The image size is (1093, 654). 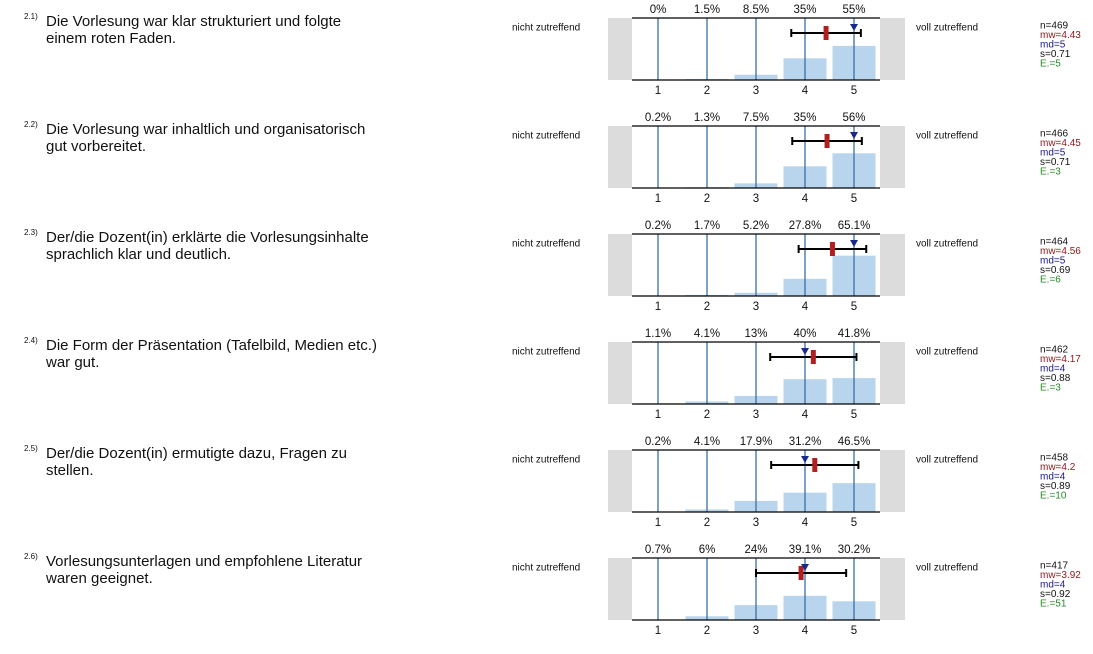 What do you see at coordinates (70, 470) in the screenshot?
I see `question-text: stellen.` at bounding box center [70, 470].